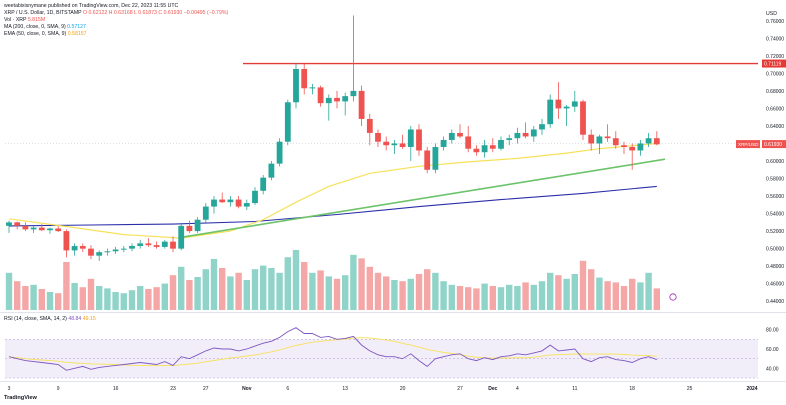 This screenshot has height=405, width=786. Describe the element at coordinates (43, 13) in the screenshot. I see `legend-symbol: XRP / U.S. Dollar, 1D, BITSTAMP` at that location.